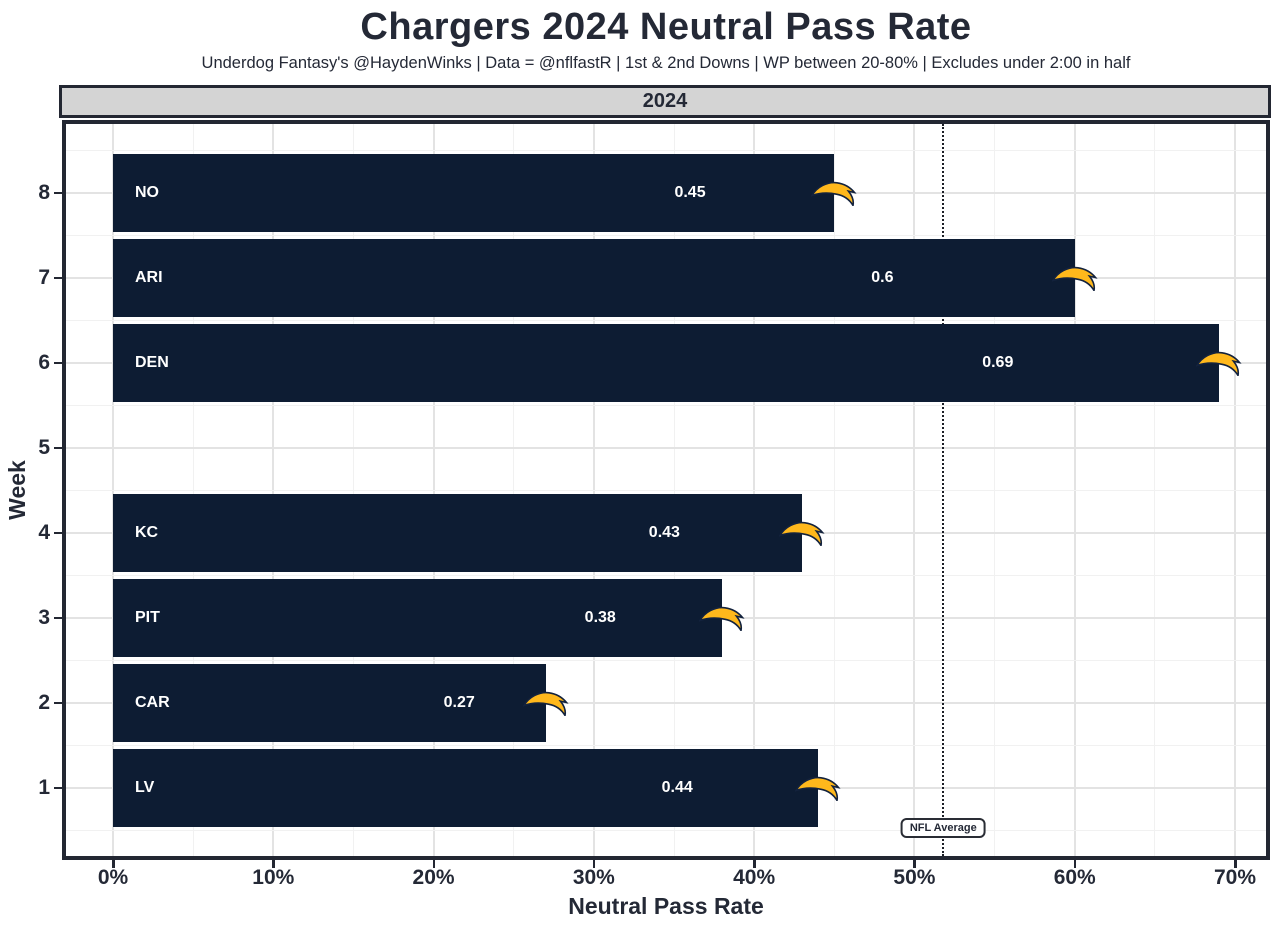 This screenshot has height=929, width=1280. I want to click on y-axis-tick-label: 4, so click(44, 532).